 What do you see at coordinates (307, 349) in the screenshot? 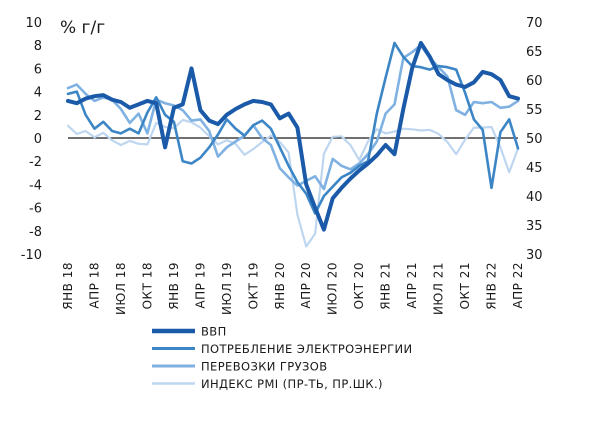
I see `legend-label-1: ПОТРЕБЛЕНИЕ ЭЛЕКТРОЭНЕРГИИ` at bounding box center [307, 349].